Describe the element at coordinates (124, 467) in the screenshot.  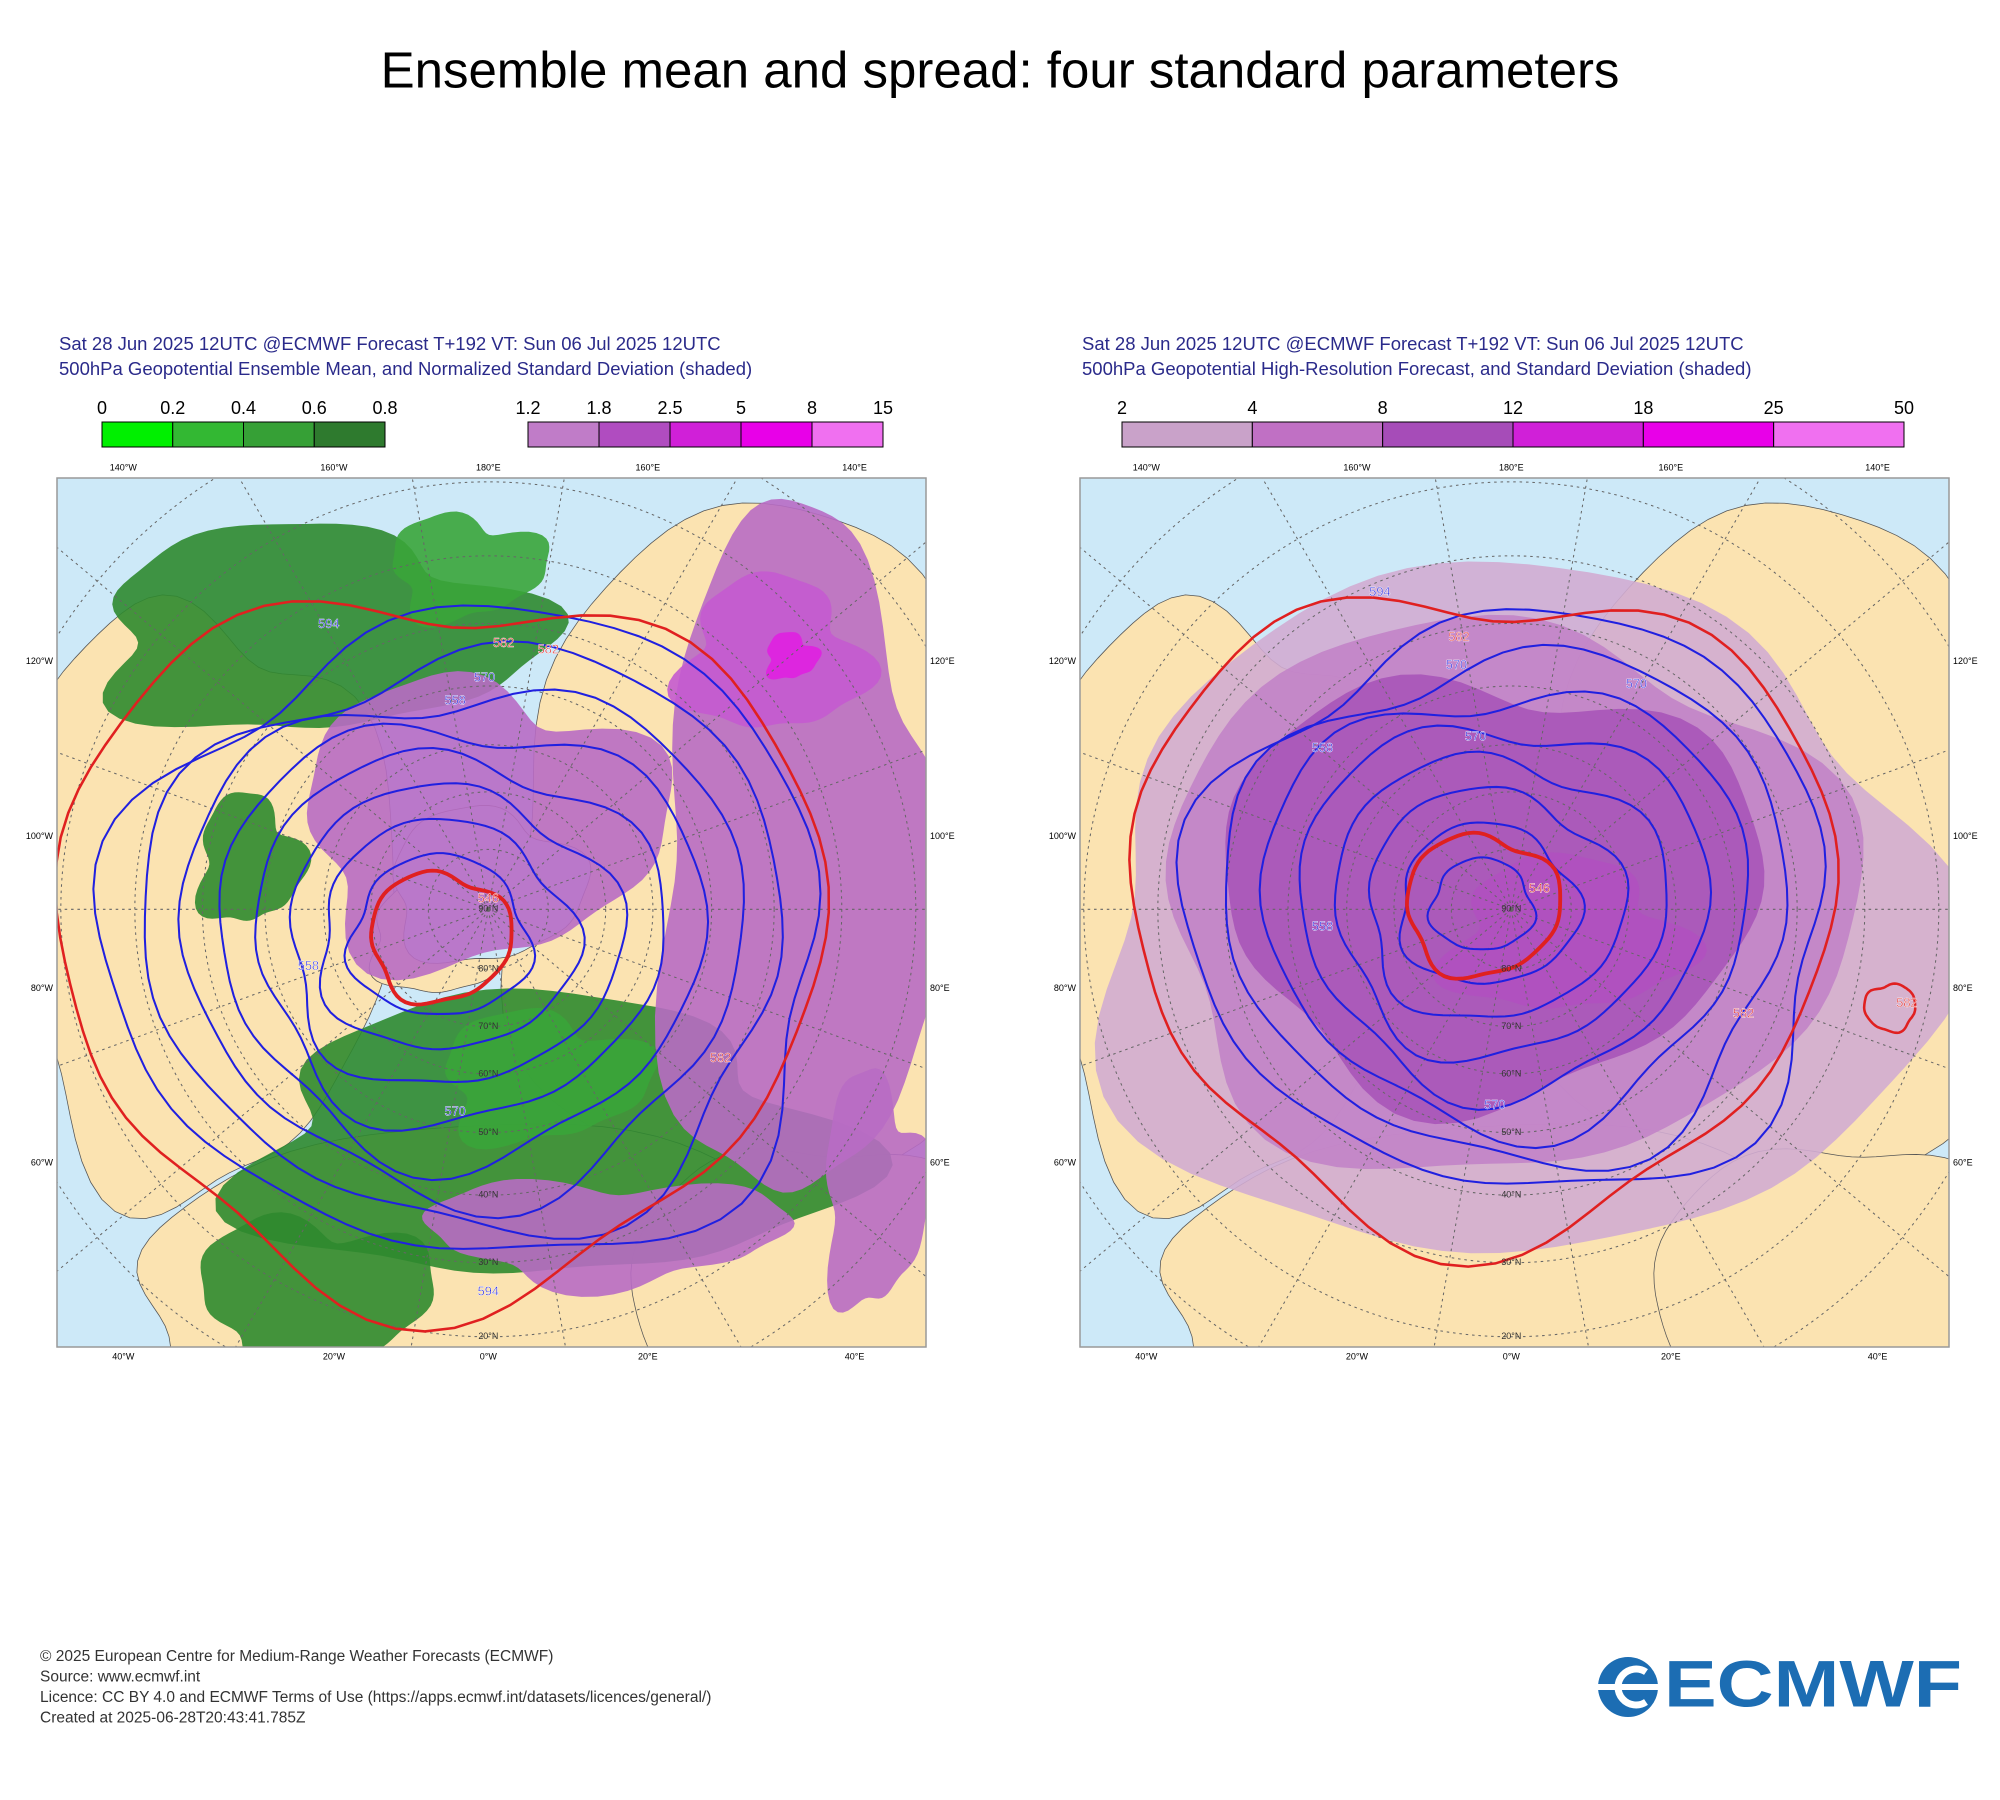
I see `longitude-label: 140°W` at that location.